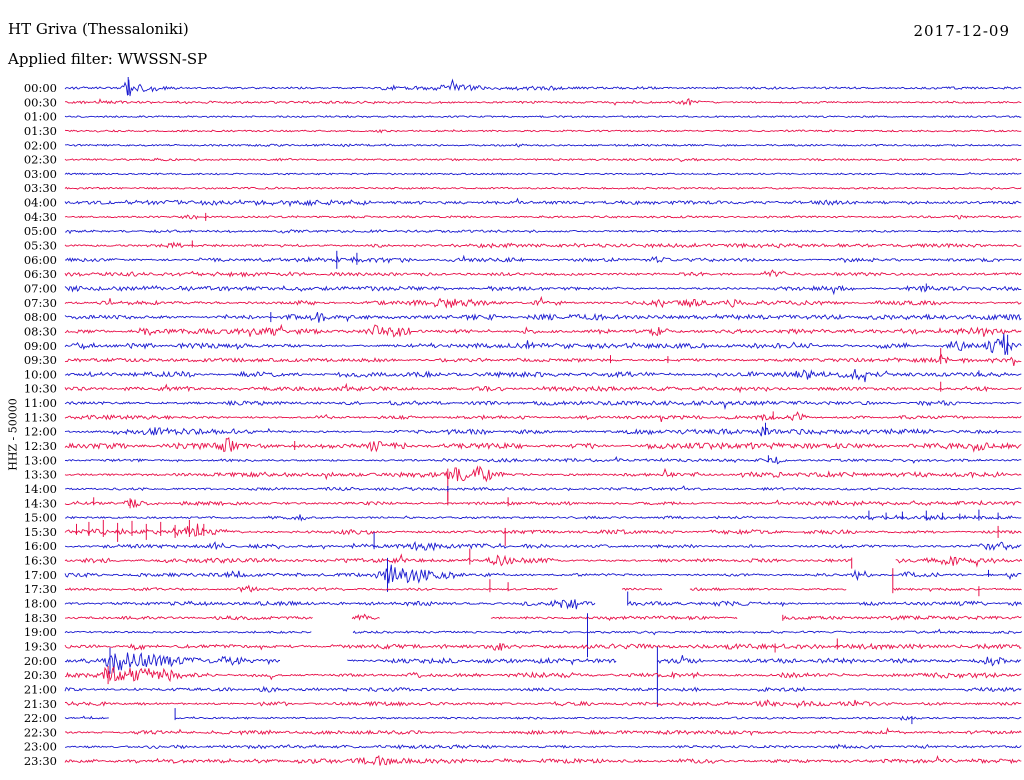 The height and width of the screenshot is (780, 1024). Describe the element at coordinates (40, 303) in the screenshot. I see `row-time-label: 07:30` at that location.